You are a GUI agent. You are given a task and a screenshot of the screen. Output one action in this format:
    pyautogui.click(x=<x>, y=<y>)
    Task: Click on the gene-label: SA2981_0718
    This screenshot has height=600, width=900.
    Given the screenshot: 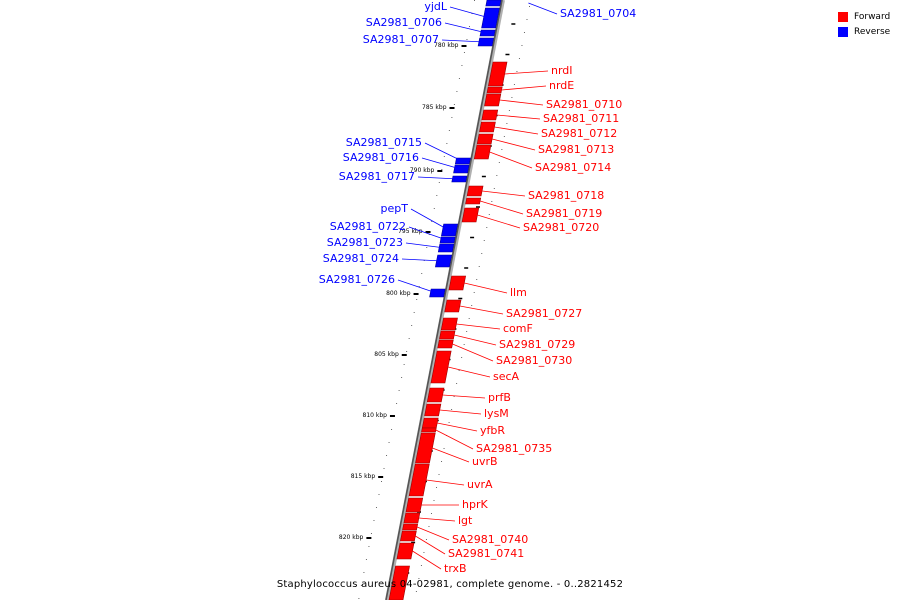 What is the action you would take?
    pyautogui.click(x=566, y=195)
    